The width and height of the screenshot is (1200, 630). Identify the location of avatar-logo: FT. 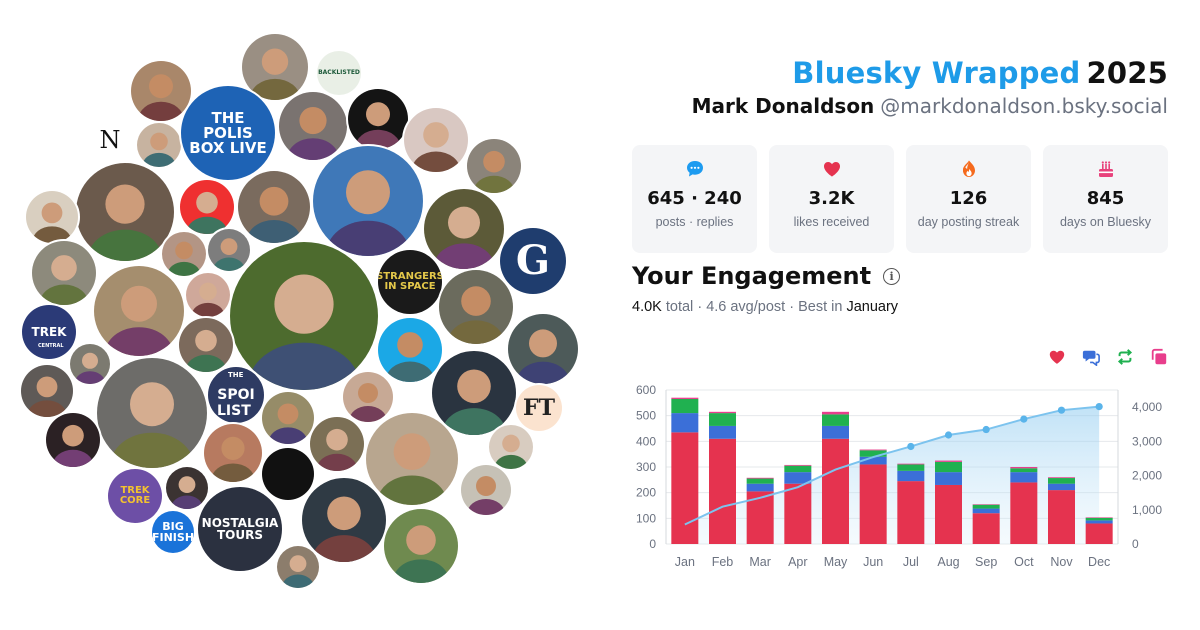
(539, 408).